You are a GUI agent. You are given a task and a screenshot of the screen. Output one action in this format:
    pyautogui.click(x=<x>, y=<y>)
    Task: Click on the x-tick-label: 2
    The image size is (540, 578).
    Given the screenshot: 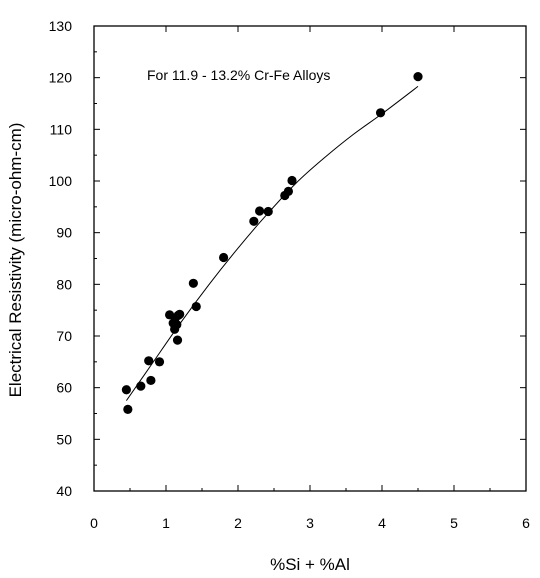 What is the action you would take?
    pyautogui.click(x=238, y=523)
    